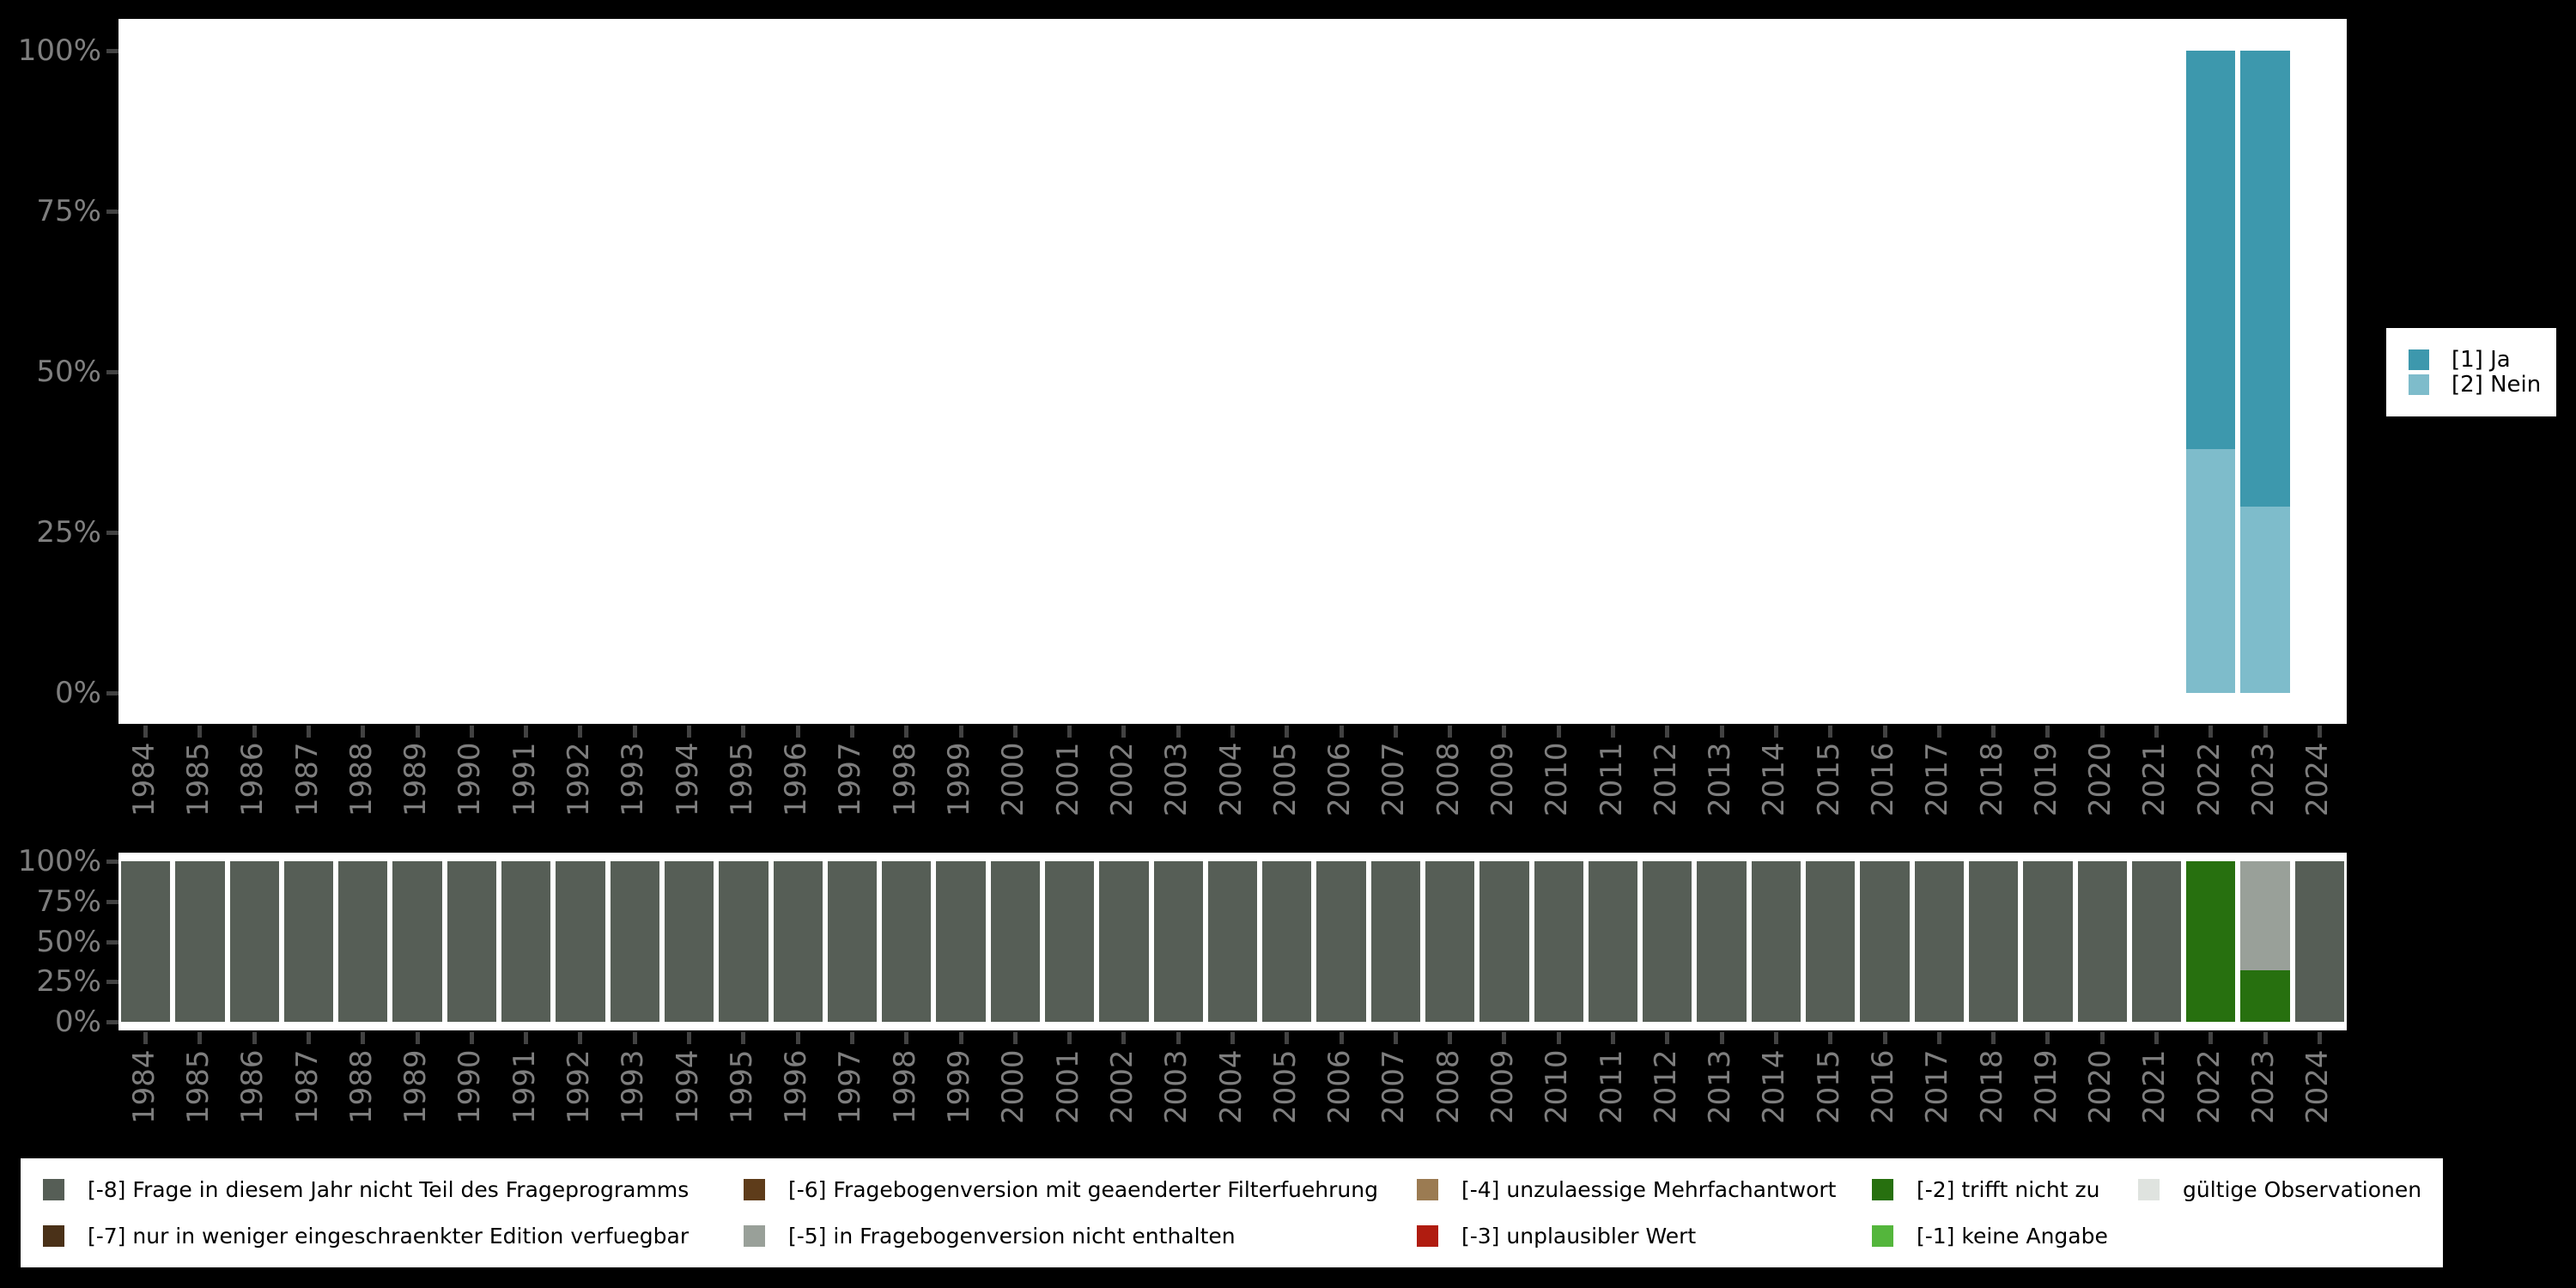  Describe the element at coordinates (742, 779) in the screenshot. I see `x-axis-year-label: 1995` at that location.